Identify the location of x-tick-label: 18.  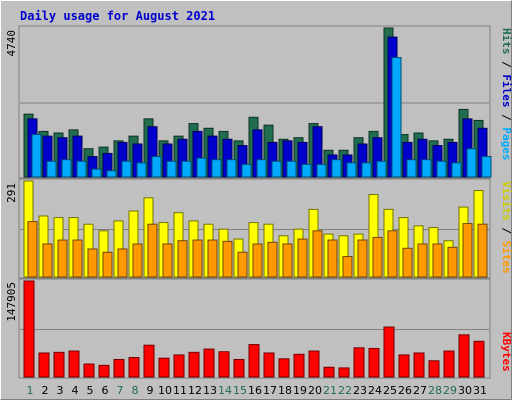
(285, 390).